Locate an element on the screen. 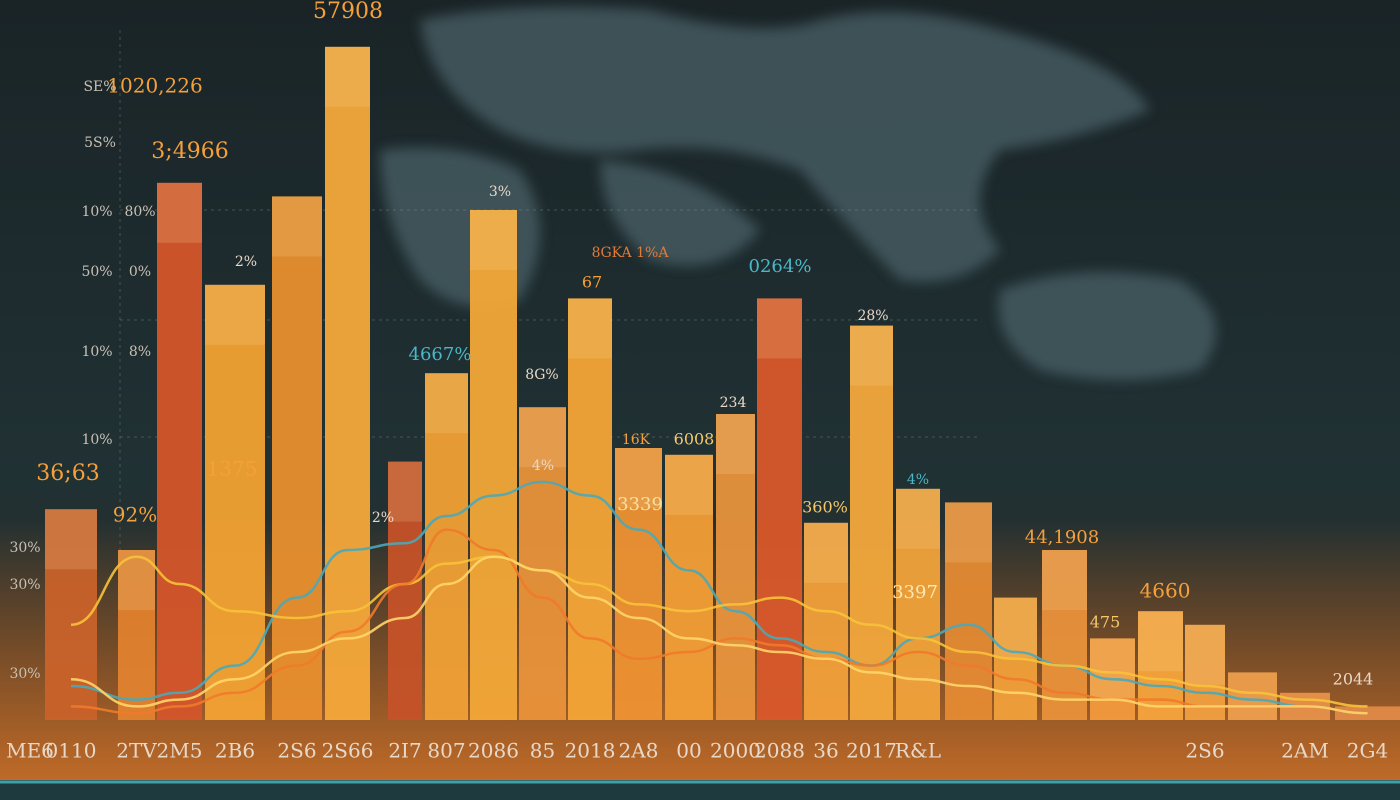  annotation: 3% is located at coordinates (500, 192).